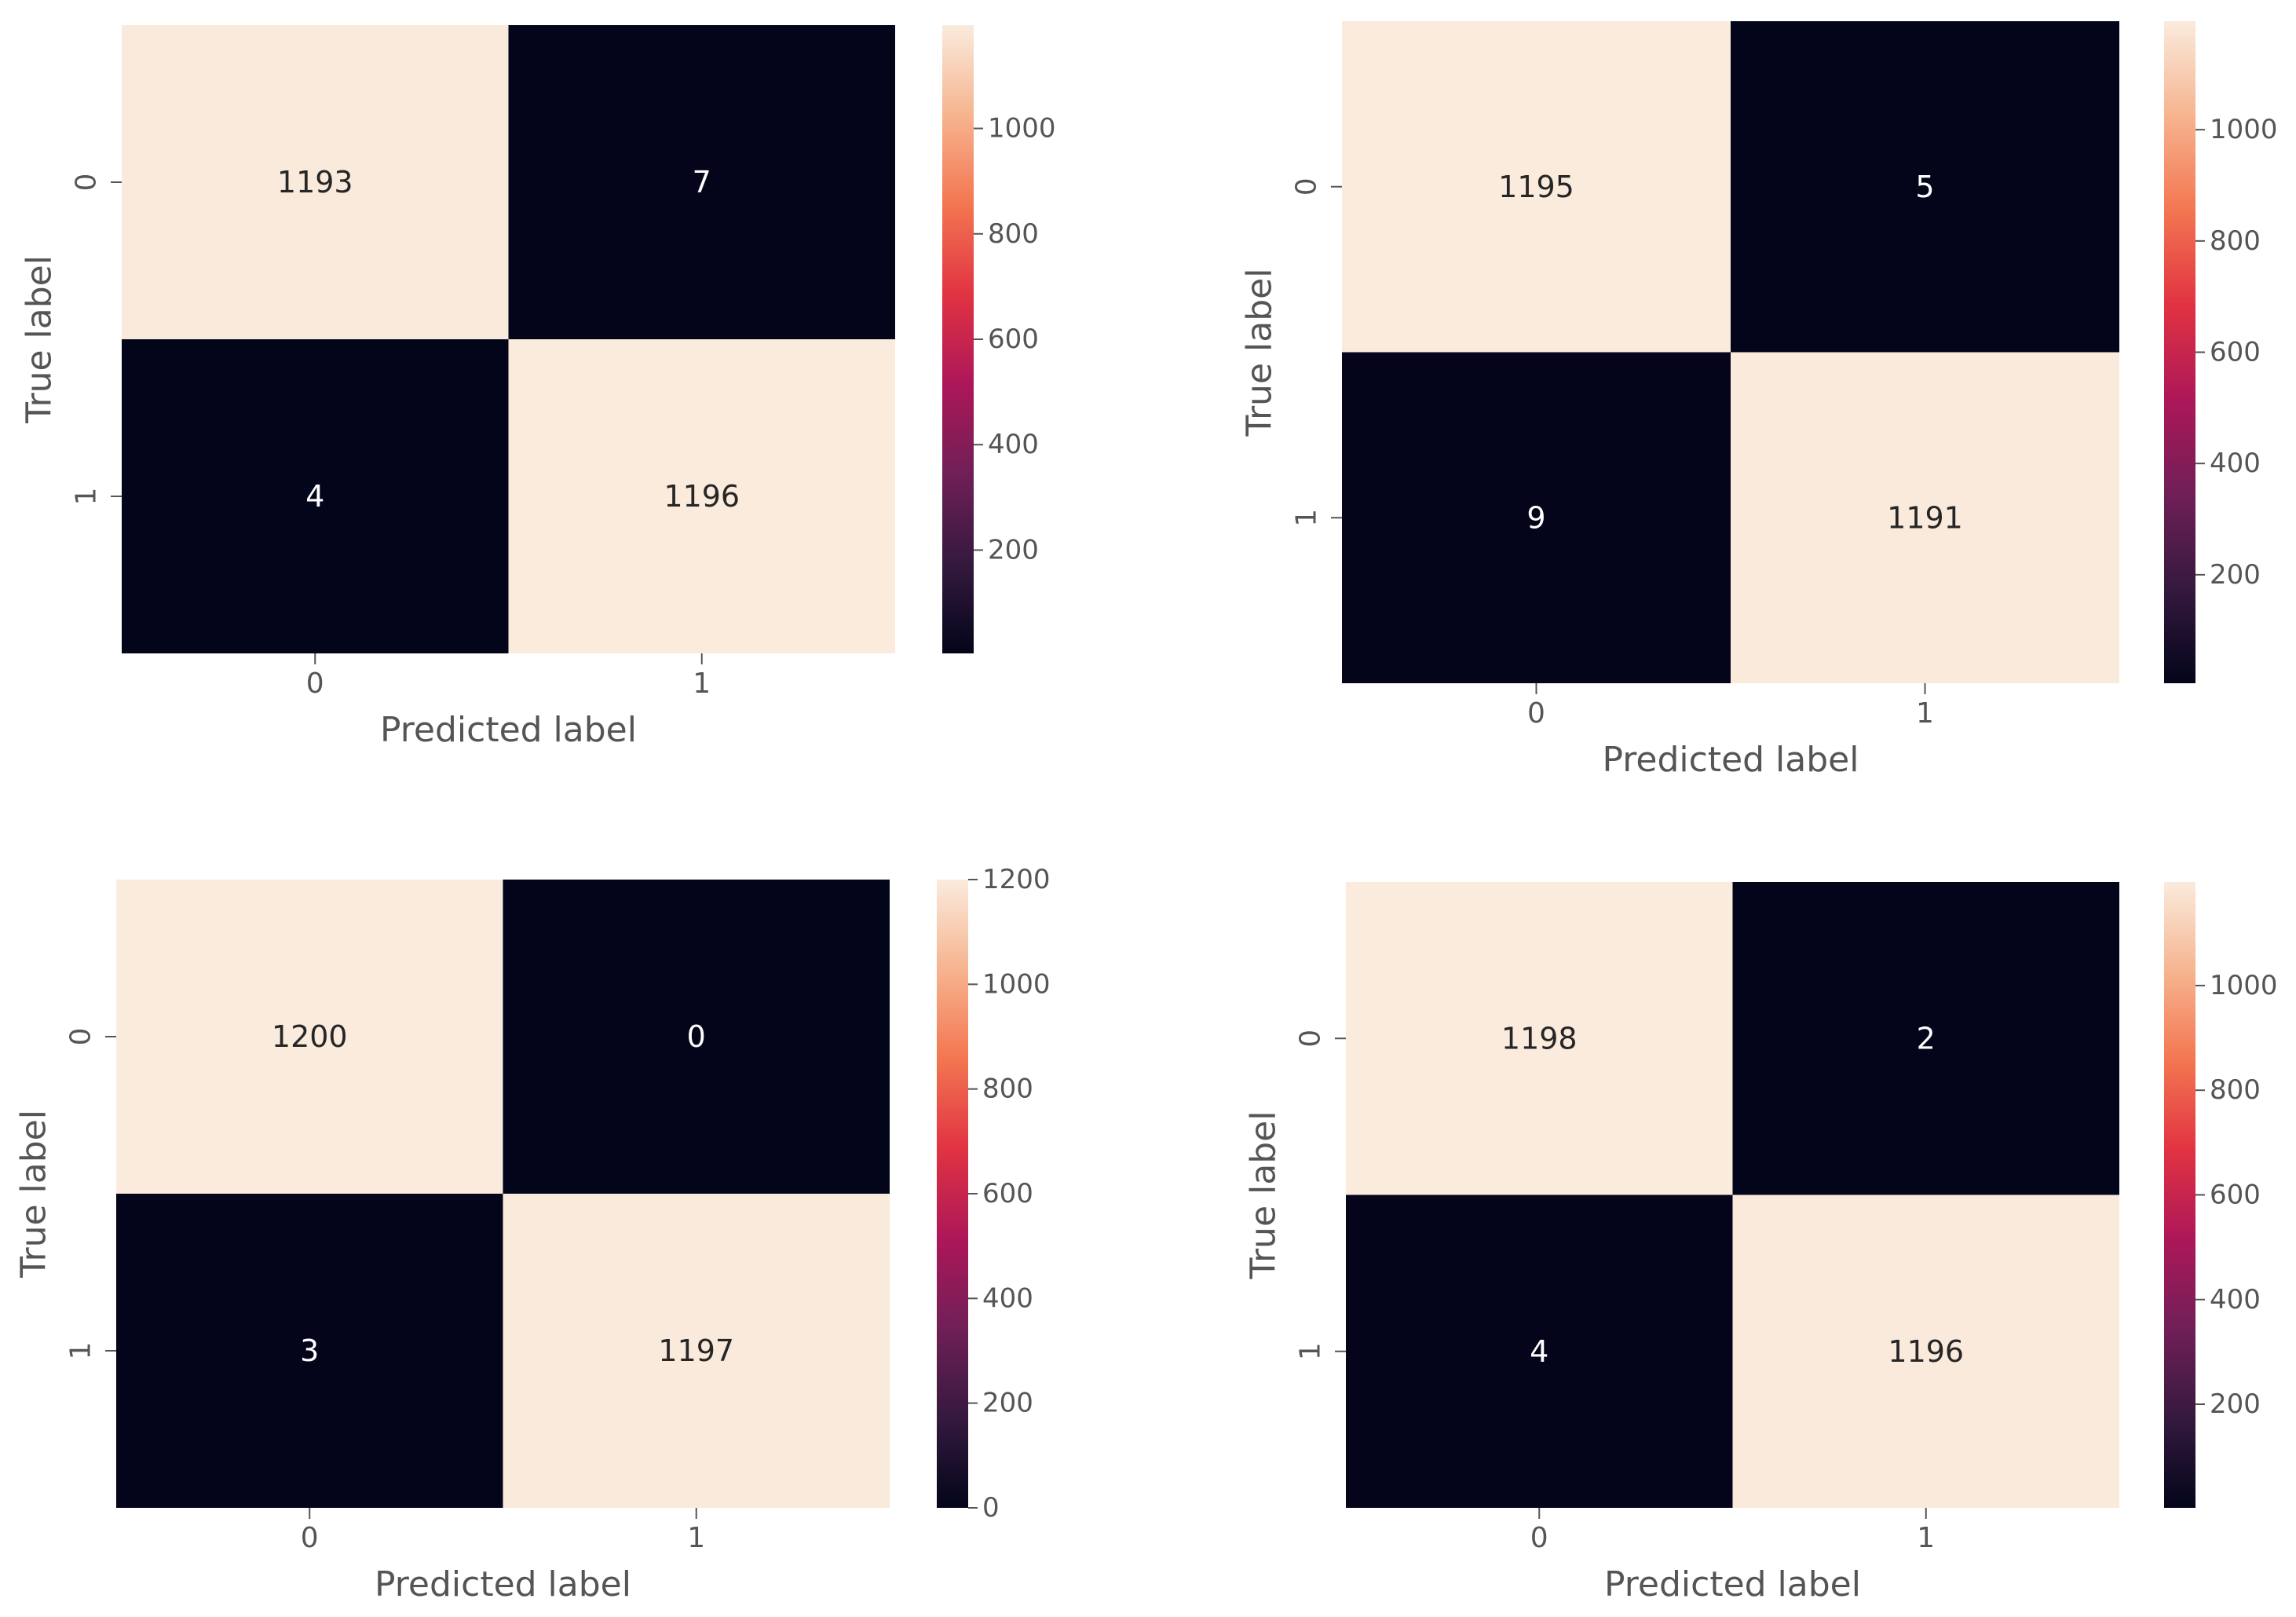  I want to click on cell-value-label: 1191, so click(1925, 518).